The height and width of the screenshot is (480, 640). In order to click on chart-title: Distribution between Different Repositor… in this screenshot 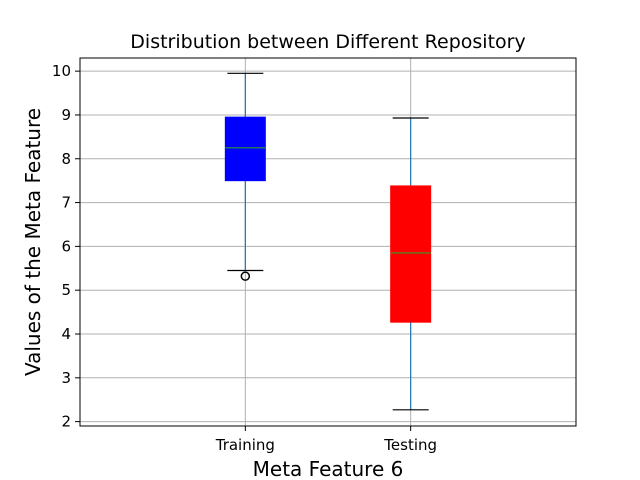, I will do `click(327, 42)`.